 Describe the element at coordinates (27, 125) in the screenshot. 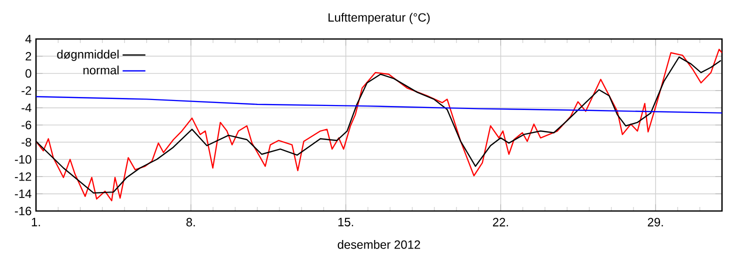

I see `y-tick-label: -6` at that location.